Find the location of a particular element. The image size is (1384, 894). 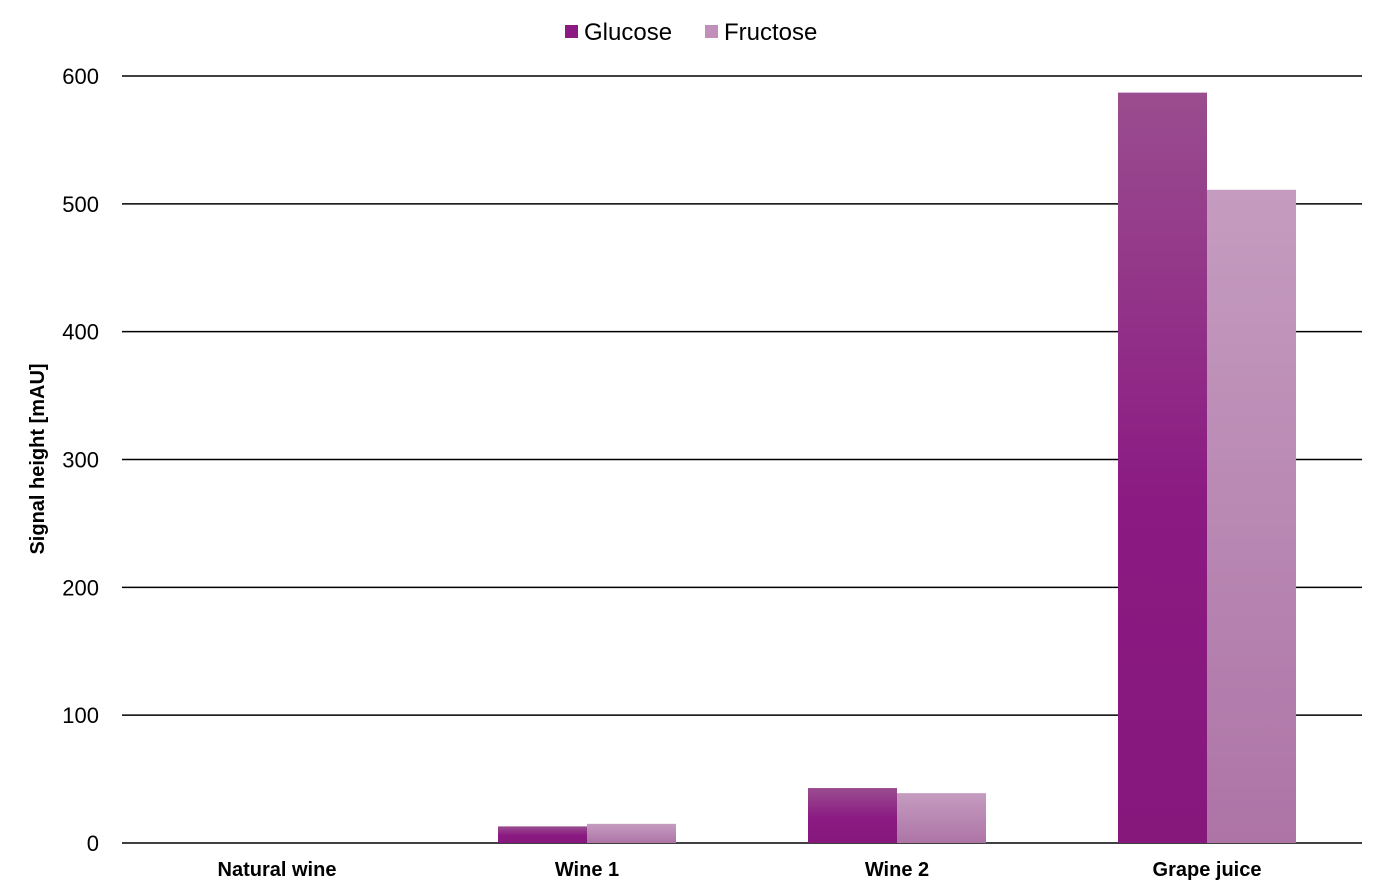

y-tick-label: 200 is located at coordinates (80, 587).